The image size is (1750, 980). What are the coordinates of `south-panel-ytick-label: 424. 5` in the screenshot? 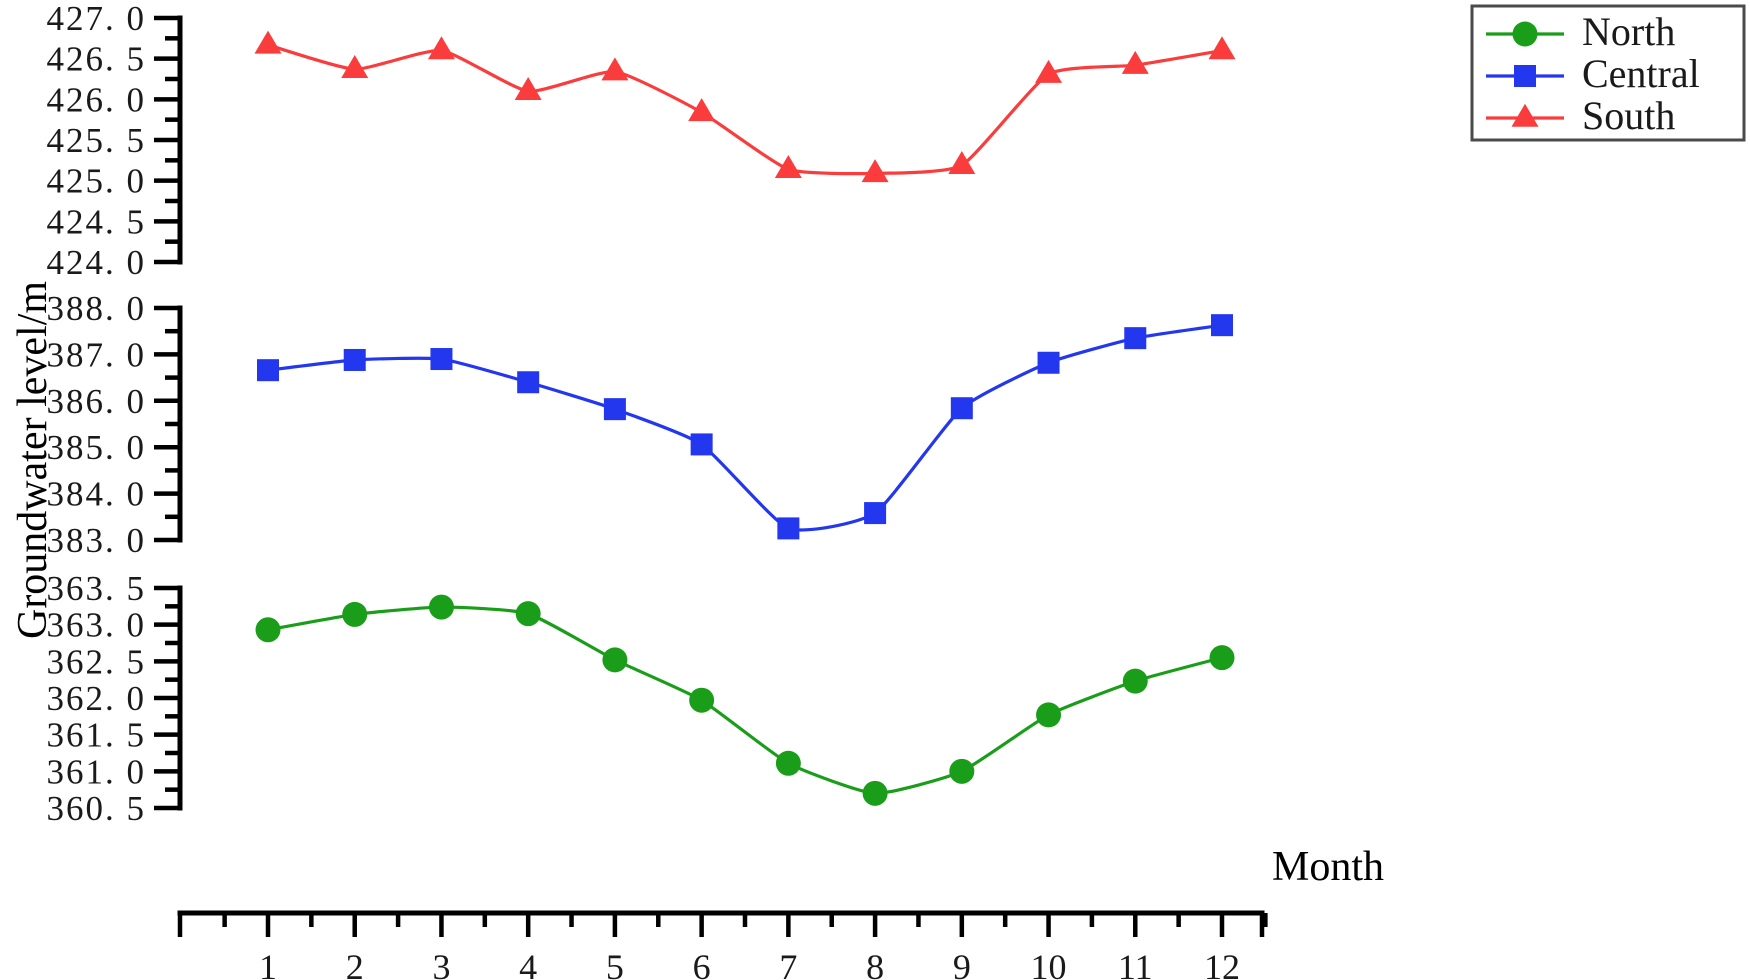 It's located at (97, 221).